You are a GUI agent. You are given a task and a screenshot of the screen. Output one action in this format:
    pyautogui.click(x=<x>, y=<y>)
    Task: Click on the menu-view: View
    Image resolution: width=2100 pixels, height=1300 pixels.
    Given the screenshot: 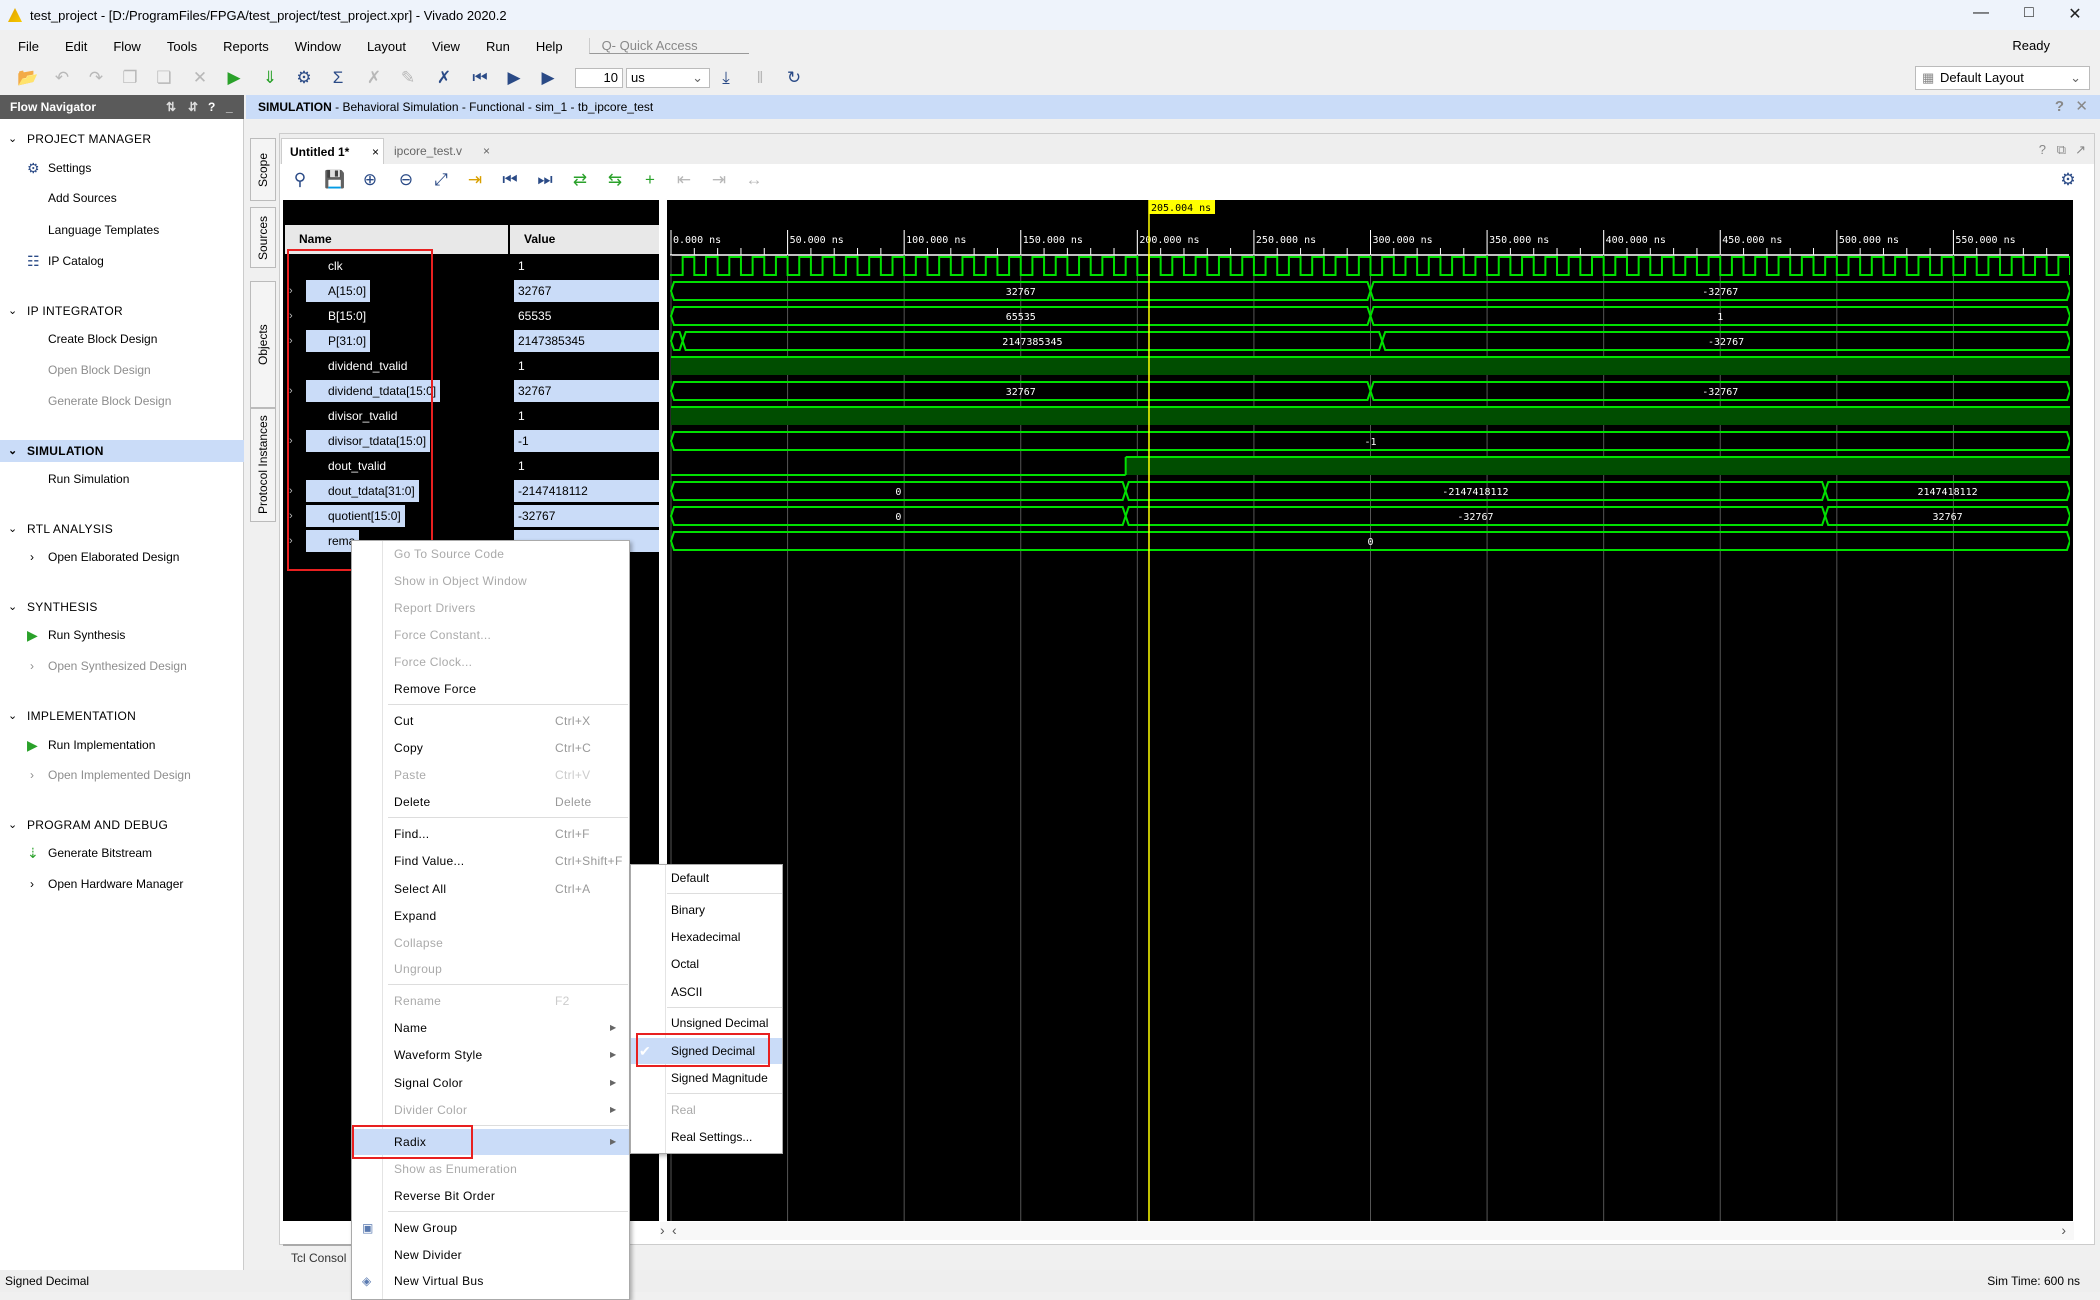 What is the action you would take?
    pyautogui.click(x=446, y=46)
    